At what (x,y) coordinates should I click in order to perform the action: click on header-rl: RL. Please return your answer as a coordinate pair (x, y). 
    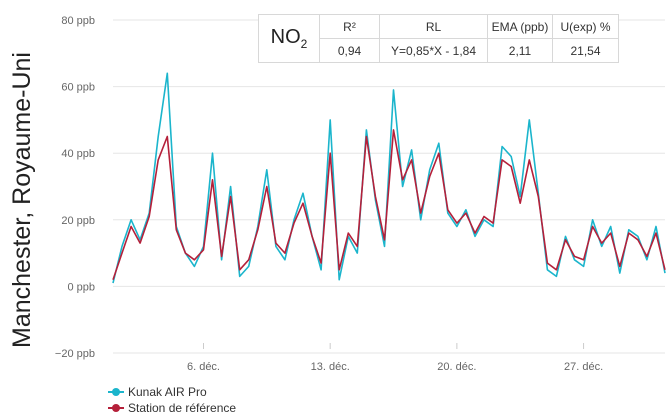
    Looking at the image, I should click on (433, 26).